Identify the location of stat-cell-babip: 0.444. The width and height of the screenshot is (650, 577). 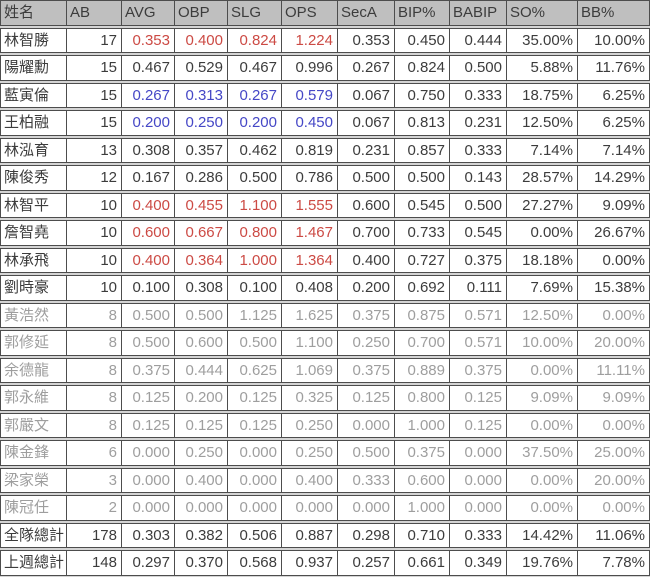
(478, 40).